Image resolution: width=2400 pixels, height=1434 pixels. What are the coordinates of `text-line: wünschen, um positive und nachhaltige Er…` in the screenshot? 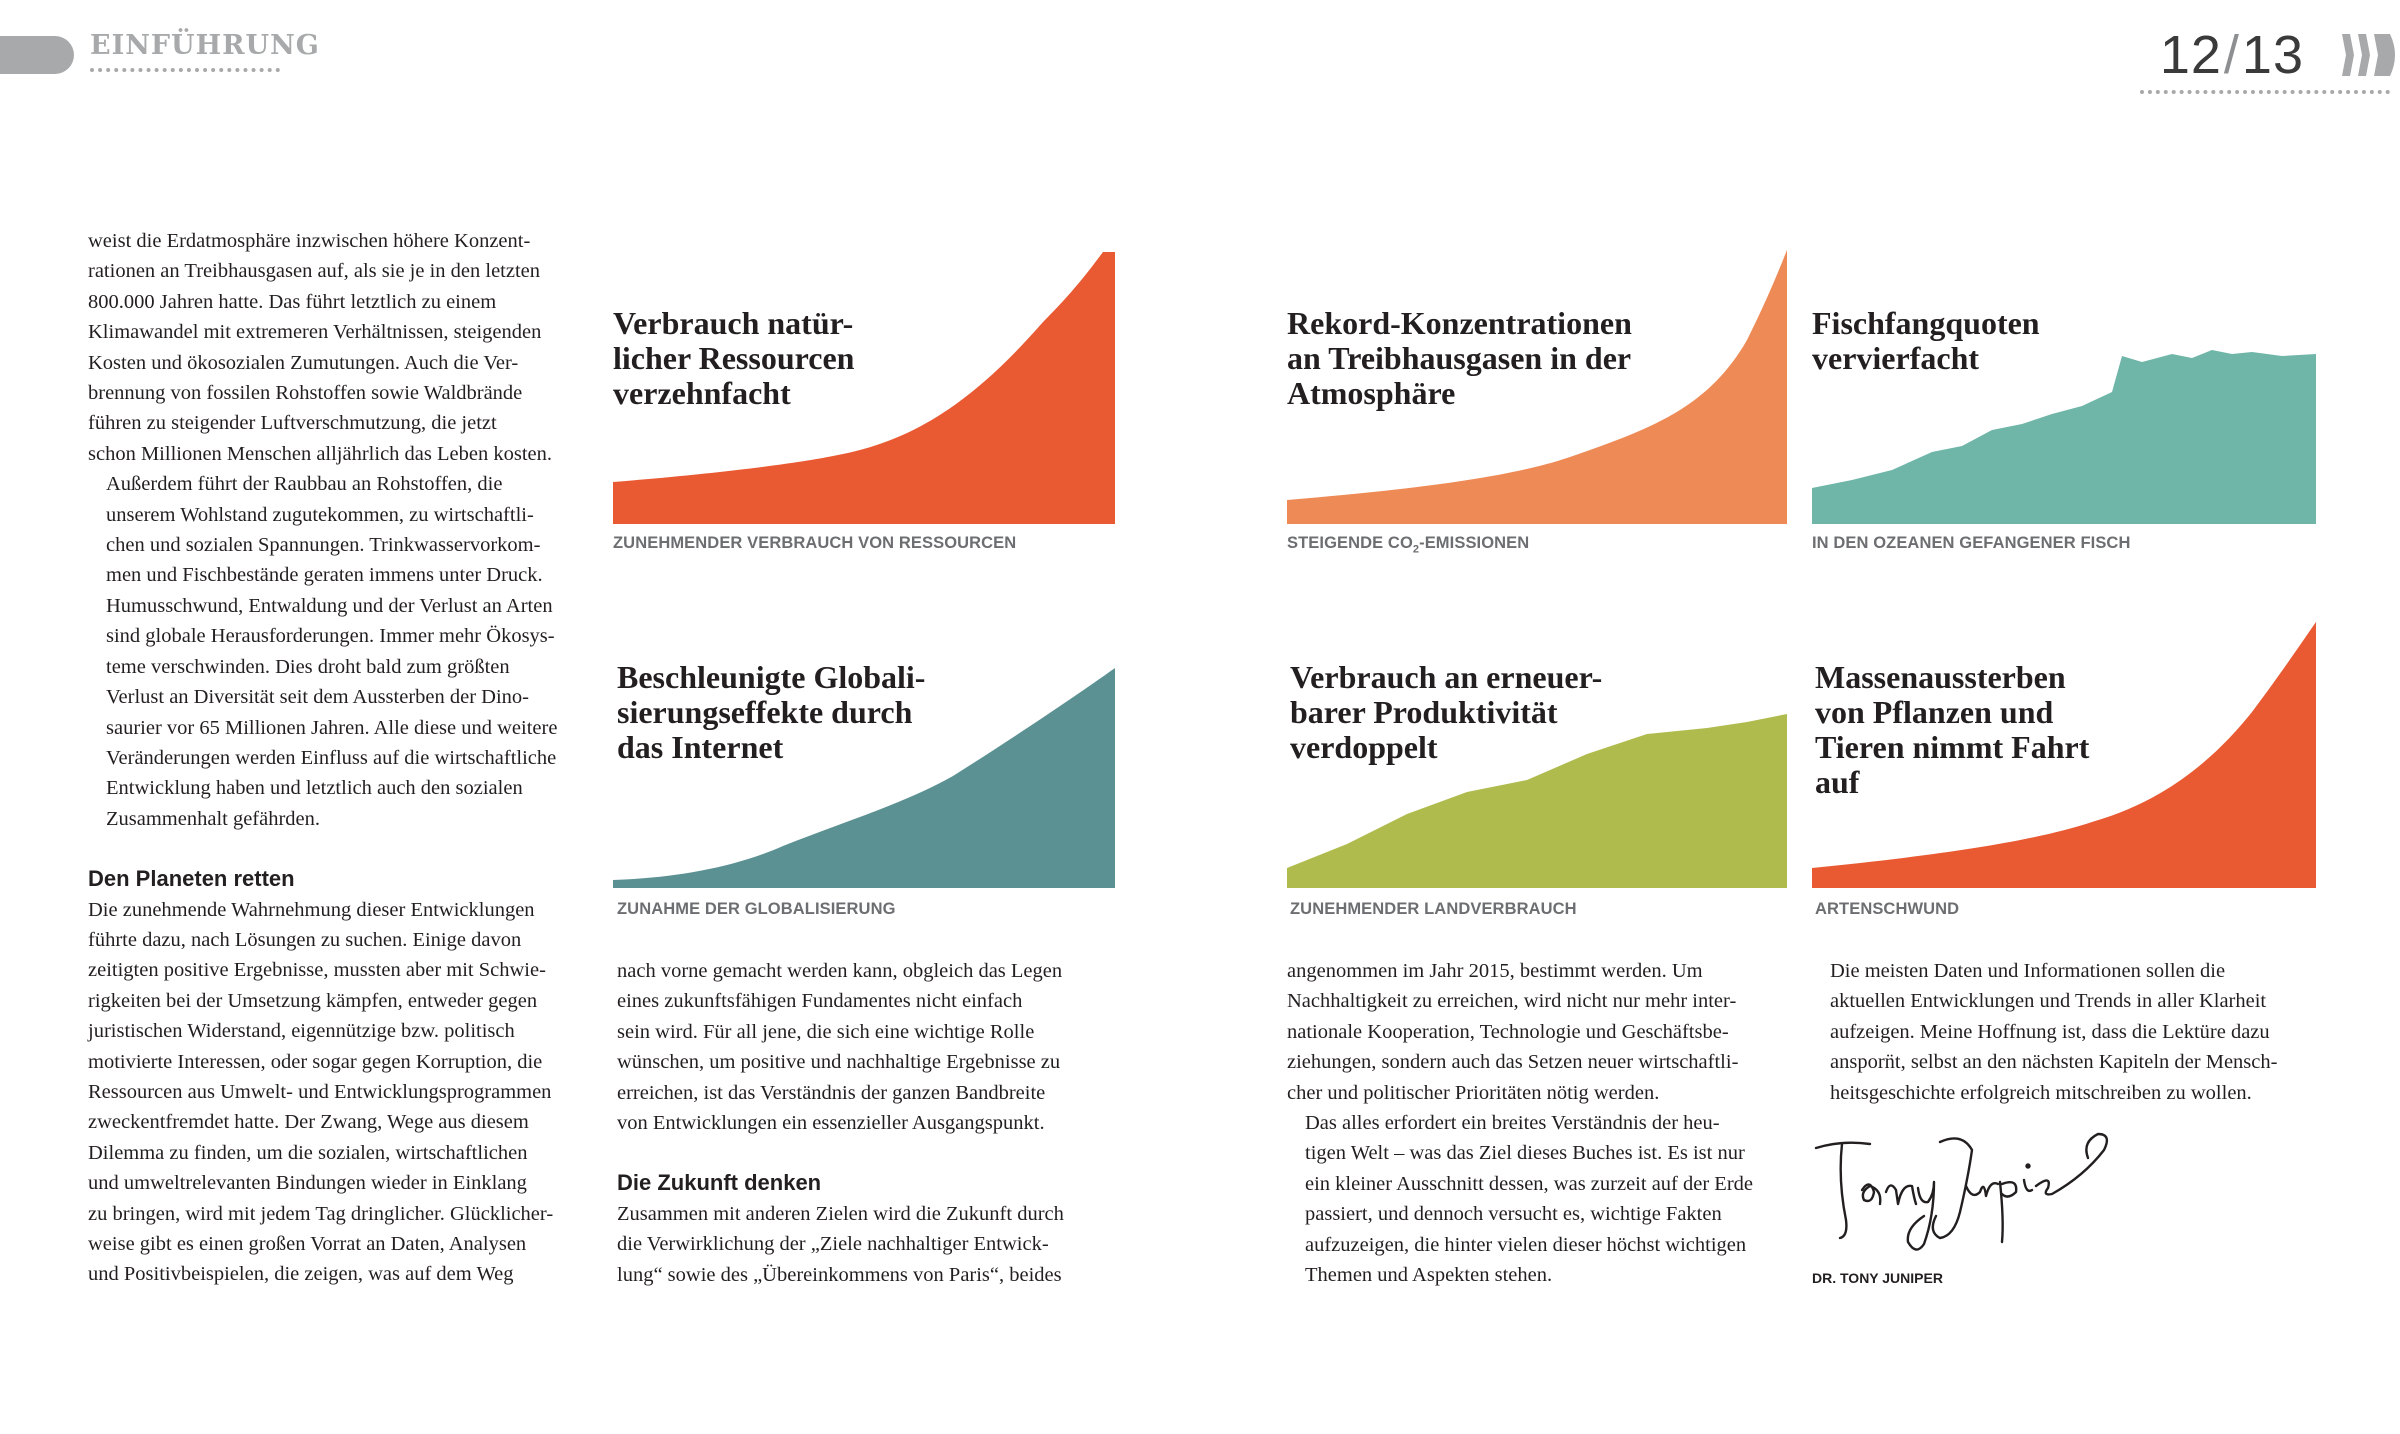 It's located at (839, 1062).